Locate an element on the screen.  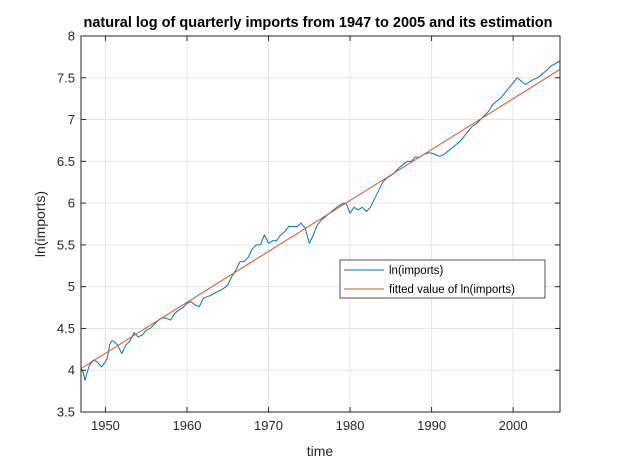
y-axis-label: ln(imports) is located at coordinates (40, 224).